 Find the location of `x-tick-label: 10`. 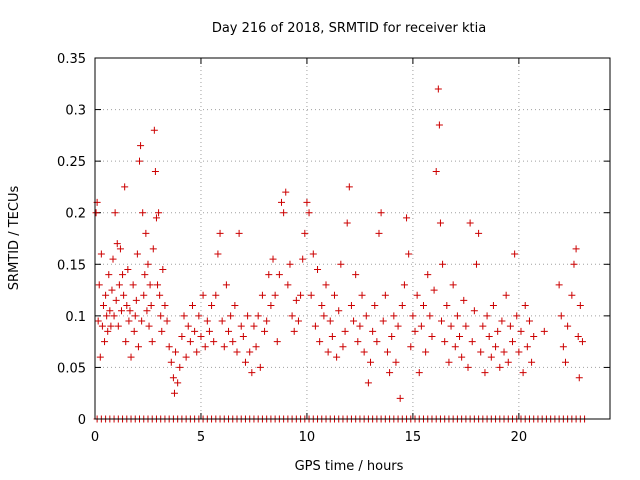

x-tick-label: 10 is located at coordinates (307, 437).